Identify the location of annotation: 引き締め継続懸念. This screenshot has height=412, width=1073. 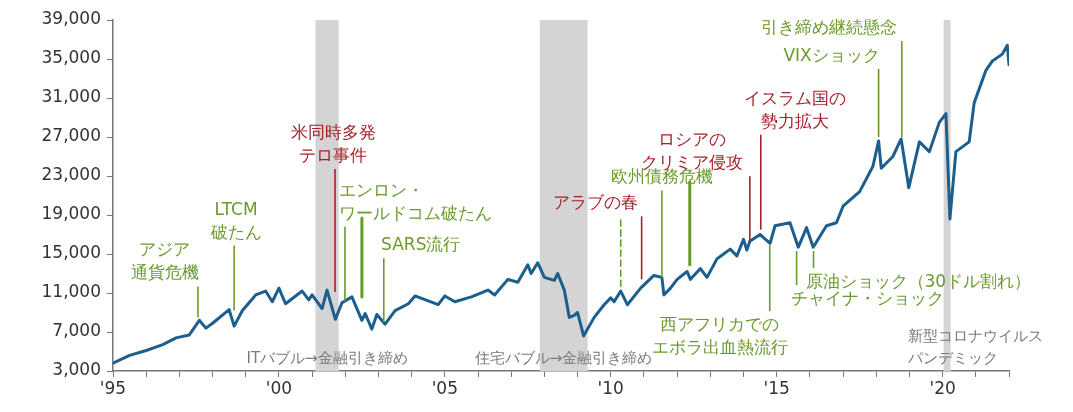
(828, 27).